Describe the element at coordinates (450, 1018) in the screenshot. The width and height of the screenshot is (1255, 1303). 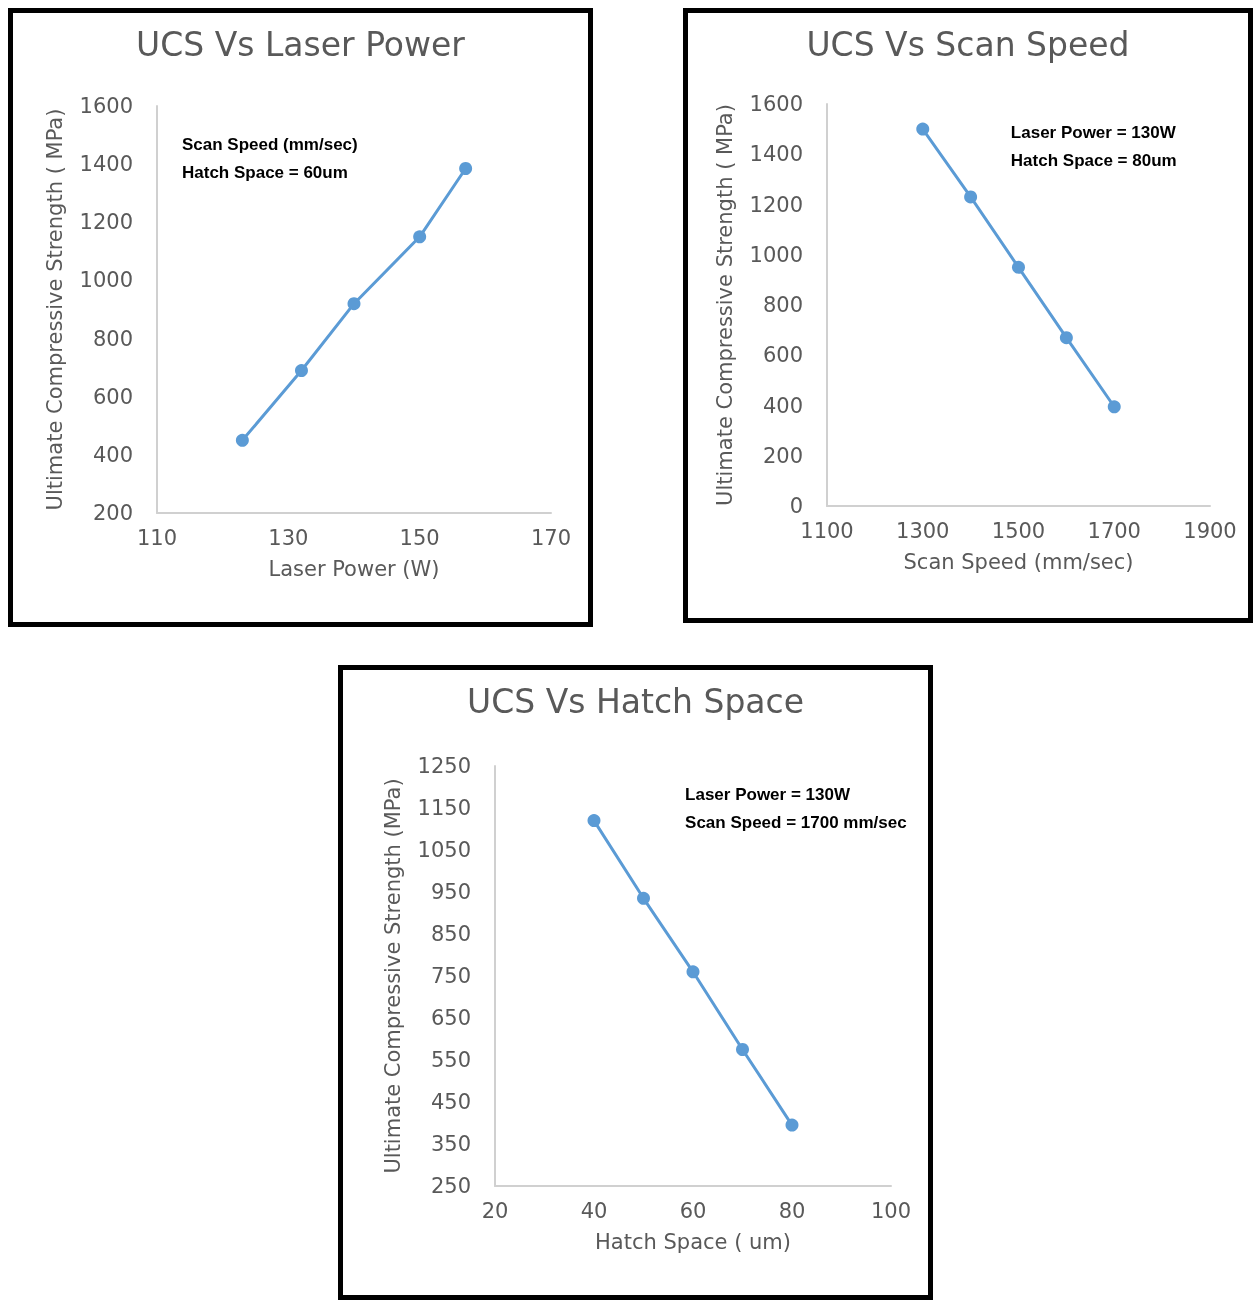
I see `y-tick-label: 650` at that location.